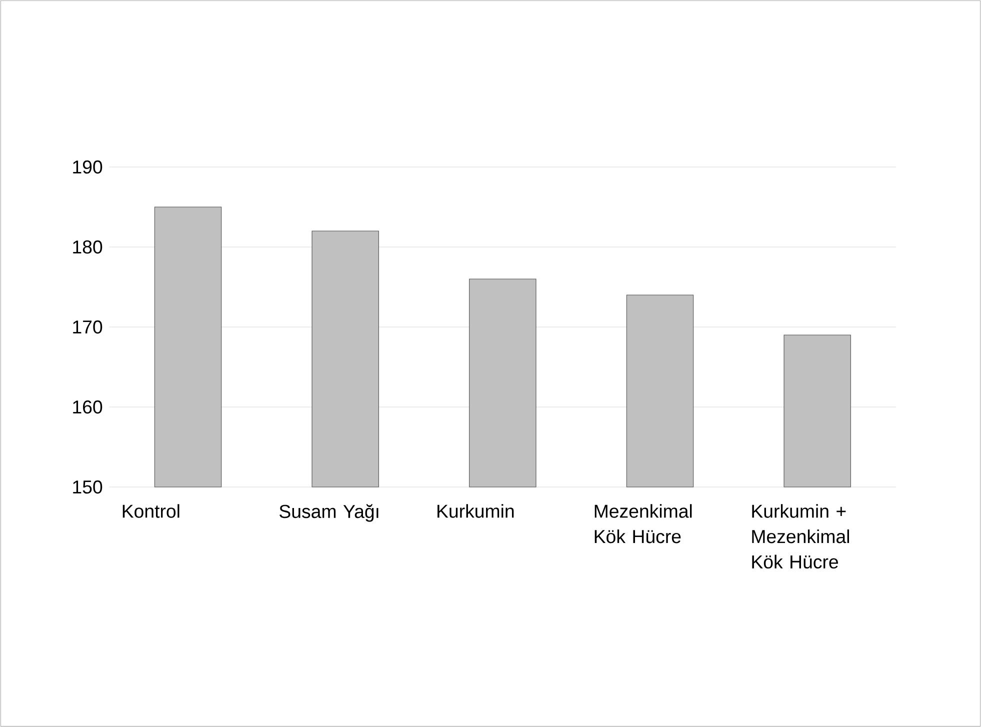 This screenshot has height=727, width=981. I want to click on y-tick-label: 150, so click(87, 487).